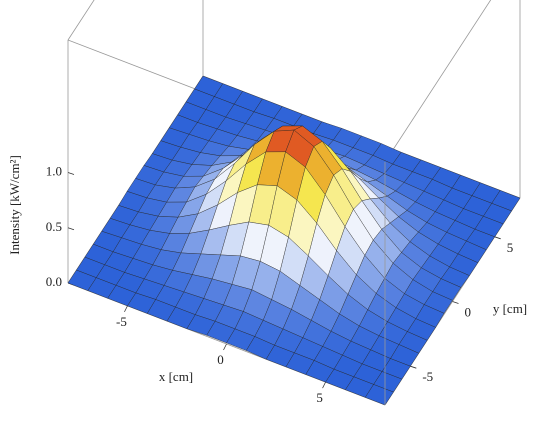 This screenshot has height=422, width=550. Describe the element at coordinates (510, 308) in the screenshot. I see `y-axis-label: y [cm]` at that location.